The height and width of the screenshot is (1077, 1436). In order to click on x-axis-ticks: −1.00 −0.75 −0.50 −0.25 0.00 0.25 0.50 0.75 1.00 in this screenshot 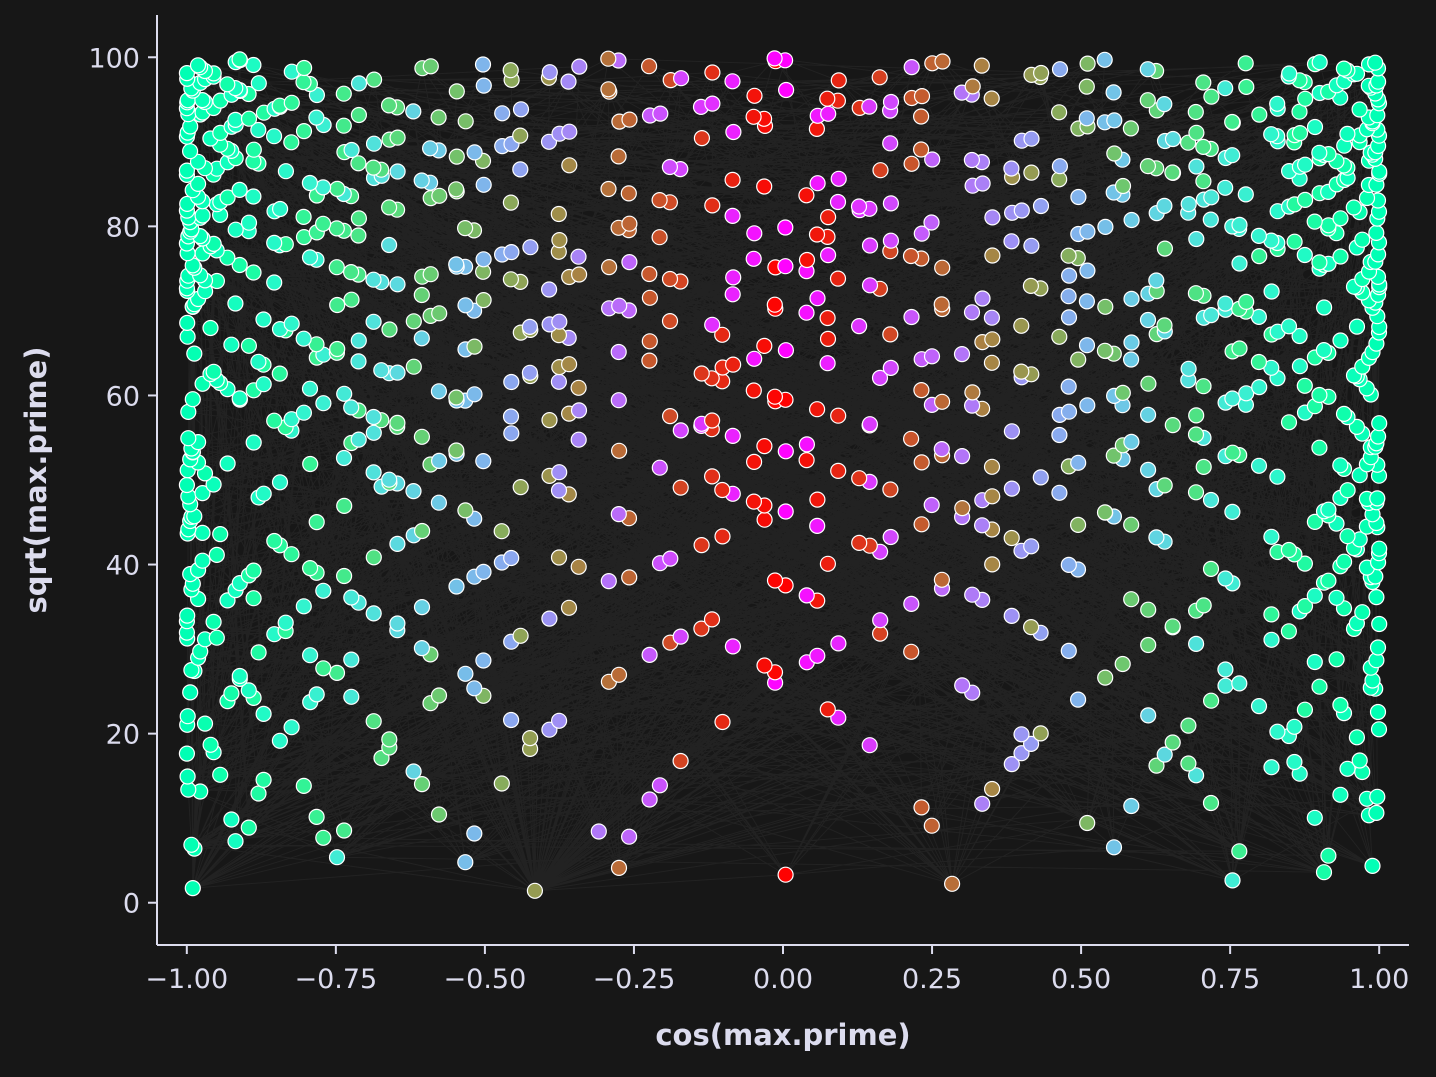, I will do `click(777, 970)`.